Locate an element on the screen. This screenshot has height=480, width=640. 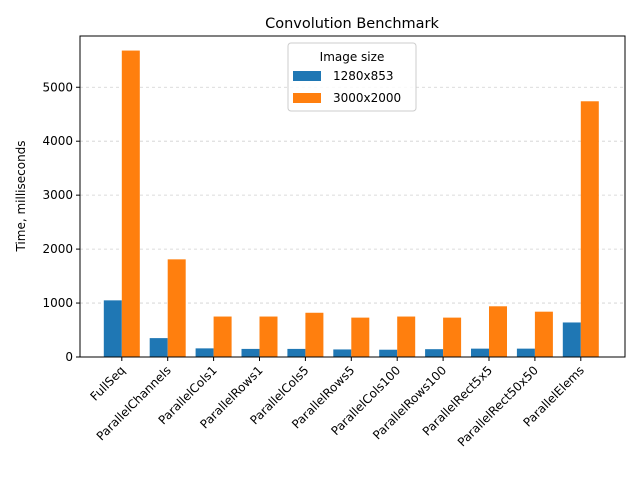
y-tick-label: 0 is located at coordinates (69, 357).